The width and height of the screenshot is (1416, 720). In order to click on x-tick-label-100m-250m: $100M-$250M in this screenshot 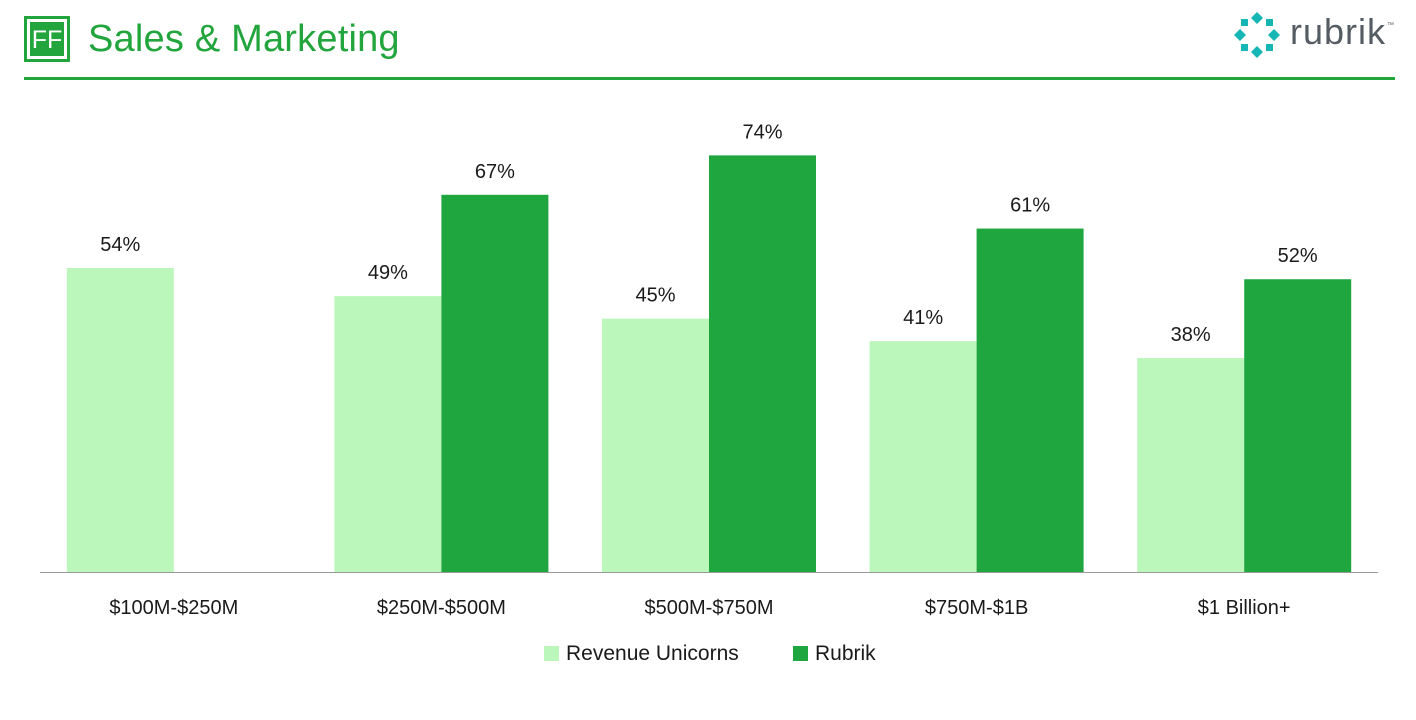, I will do `click(173, 608)`.